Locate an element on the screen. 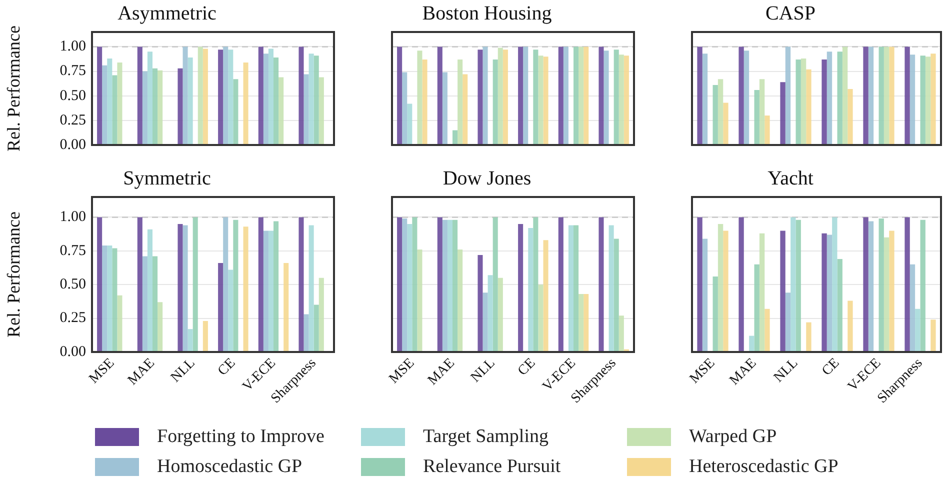  legend-label: Warped GP is located at coordinates (733, 437).